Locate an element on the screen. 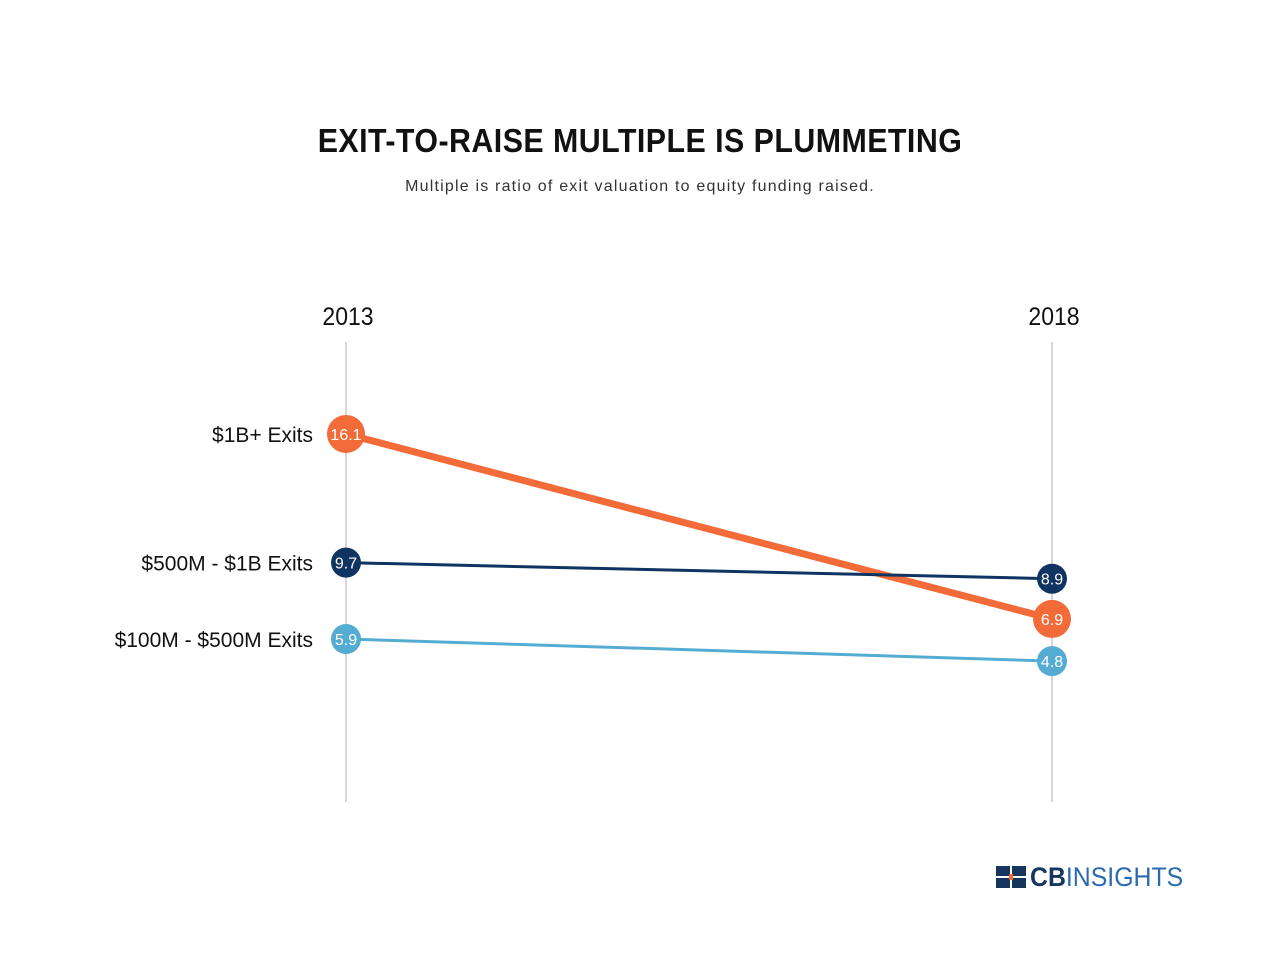 The image size is (1280, 962). data-label-0-1: 6.9 is located at coordinates (1052, 620).